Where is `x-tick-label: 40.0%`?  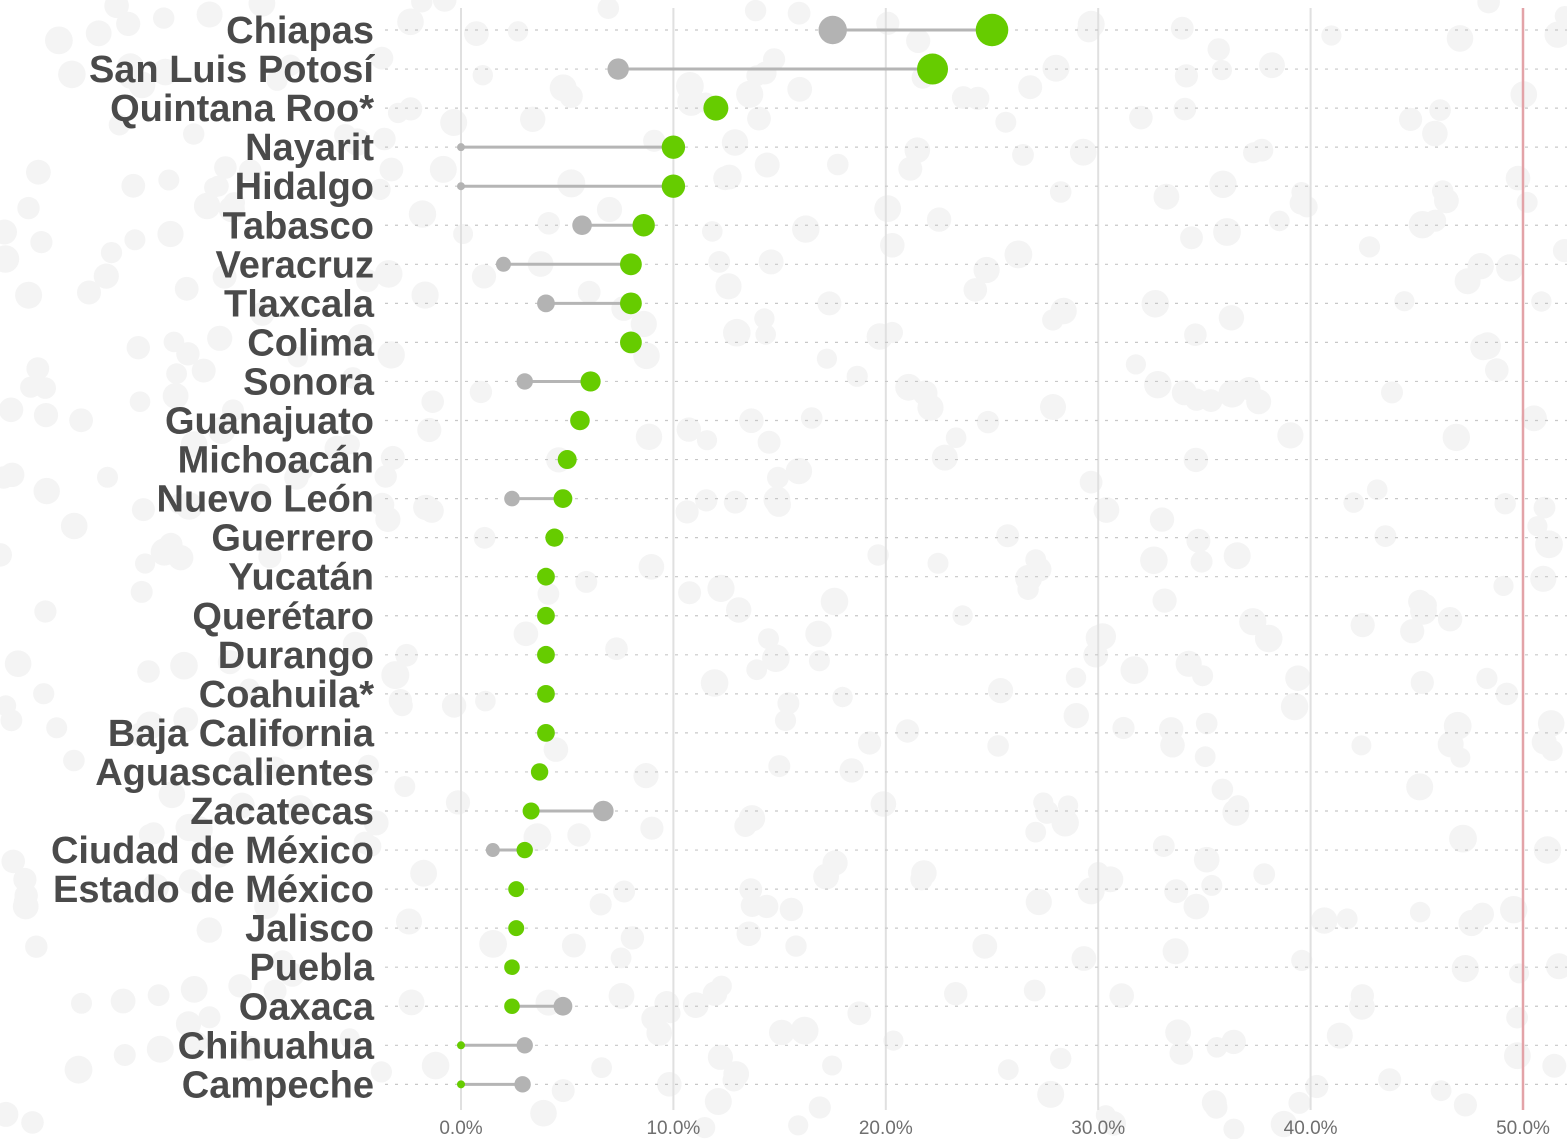 x-tick-label: 40.0% is located at coordinates (1311, 1128).